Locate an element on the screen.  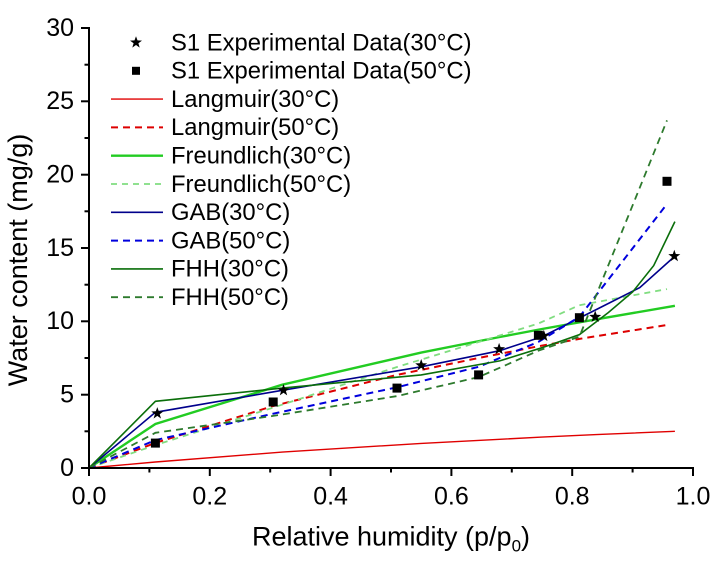
svg-text: GAB(30°C) is located at coordinates (230, 212).